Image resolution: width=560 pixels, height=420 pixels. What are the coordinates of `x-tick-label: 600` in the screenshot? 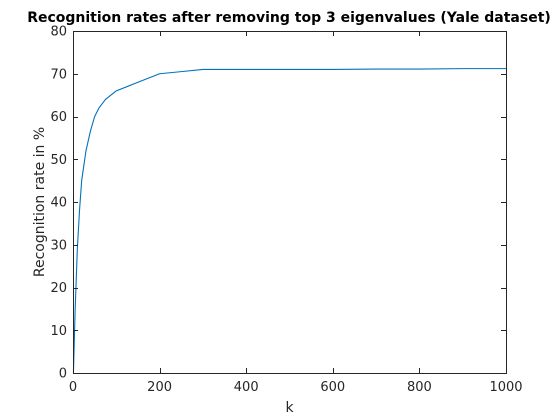 It's located at (332, 387).